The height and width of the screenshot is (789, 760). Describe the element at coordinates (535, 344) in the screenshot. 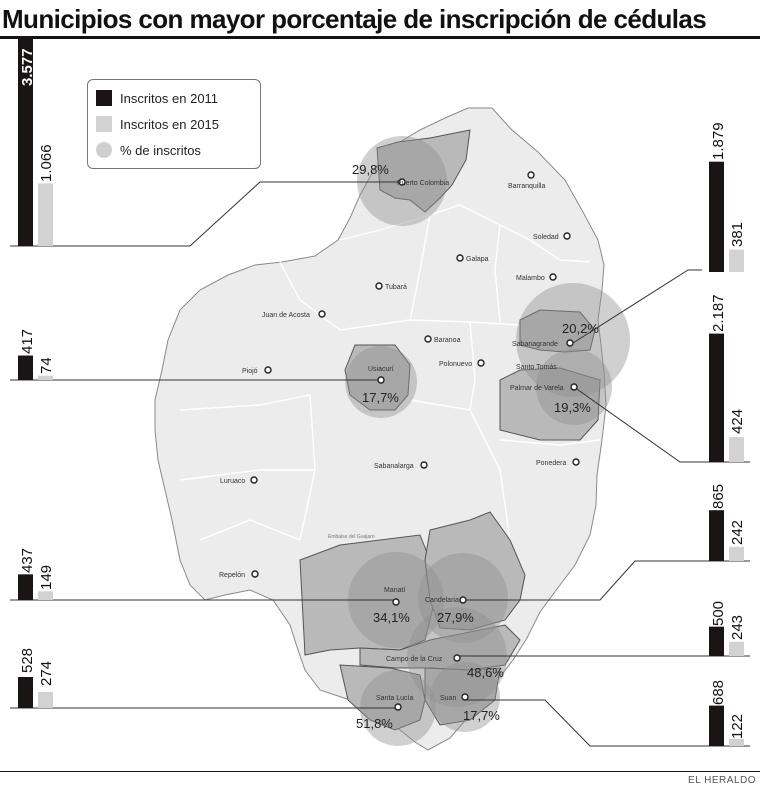

I see `town-sabanagrande: Sabanagrande` at that location.